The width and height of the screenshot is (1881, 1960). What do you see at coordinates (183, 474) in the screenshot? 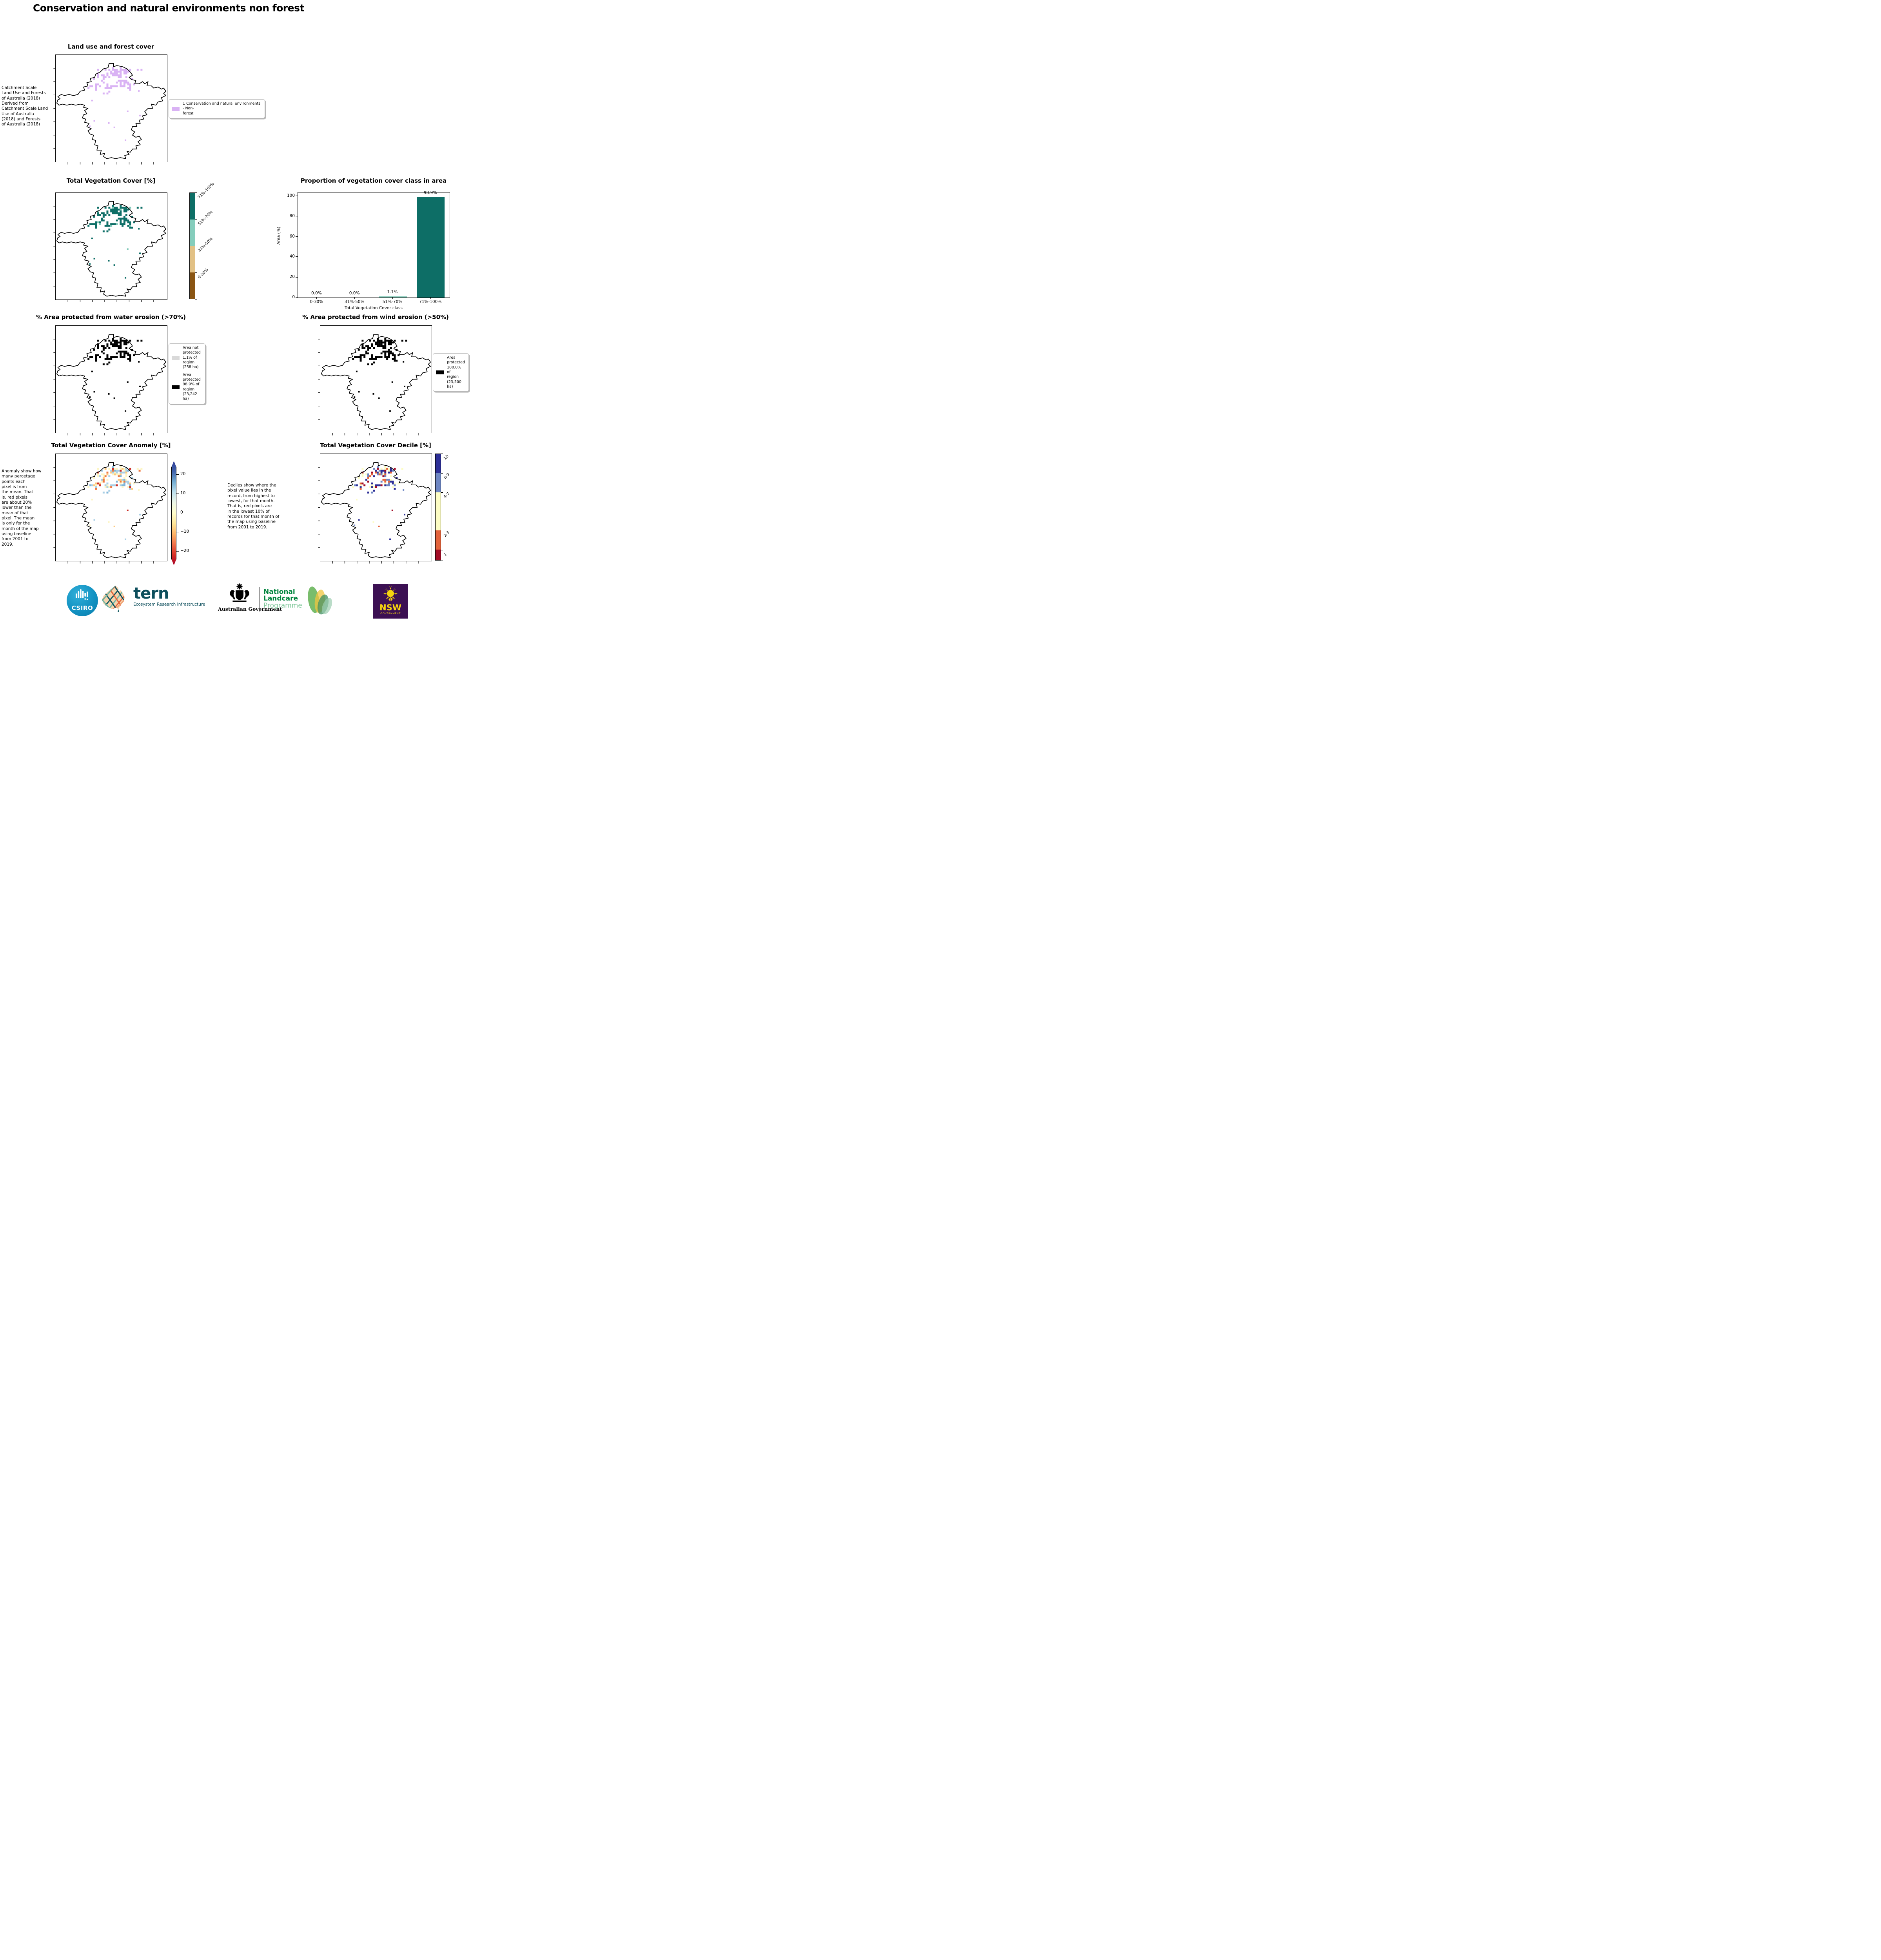
I see `anomaly-colorbar-tick-label: 20` at bounding box center [183, 474].